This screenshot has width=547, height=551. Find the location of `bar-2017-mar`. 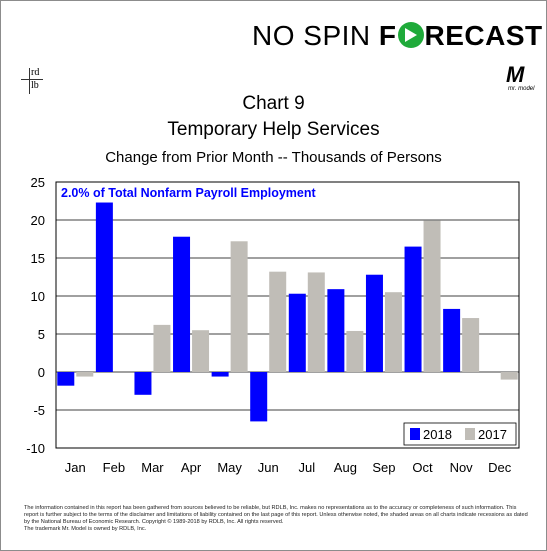

bar-2017-mar is located at coordinates (162, 348).